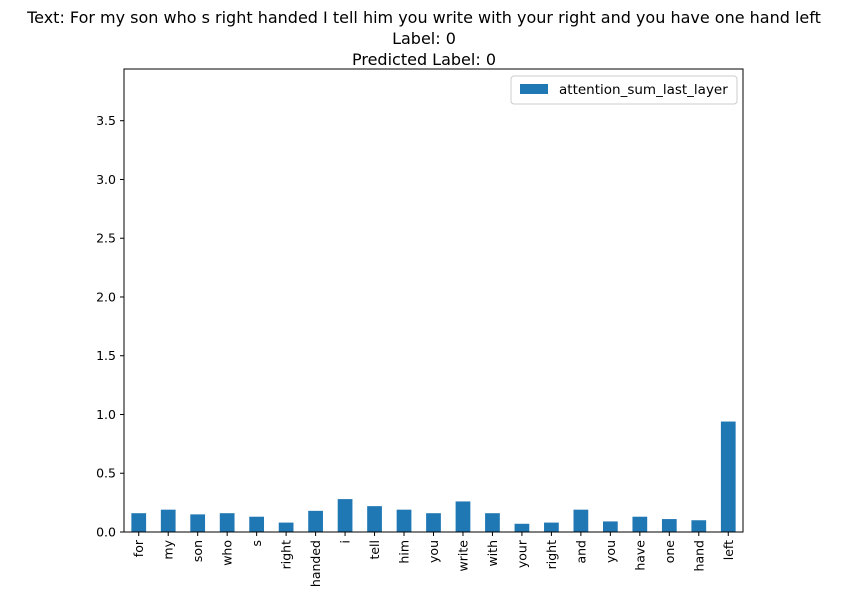 The height and width of the screenshot is (604, 848). What do you see at coordinates (404, 552) in the screenshot?
I see `x-tick-label: him` at bounding box center [404, 552].